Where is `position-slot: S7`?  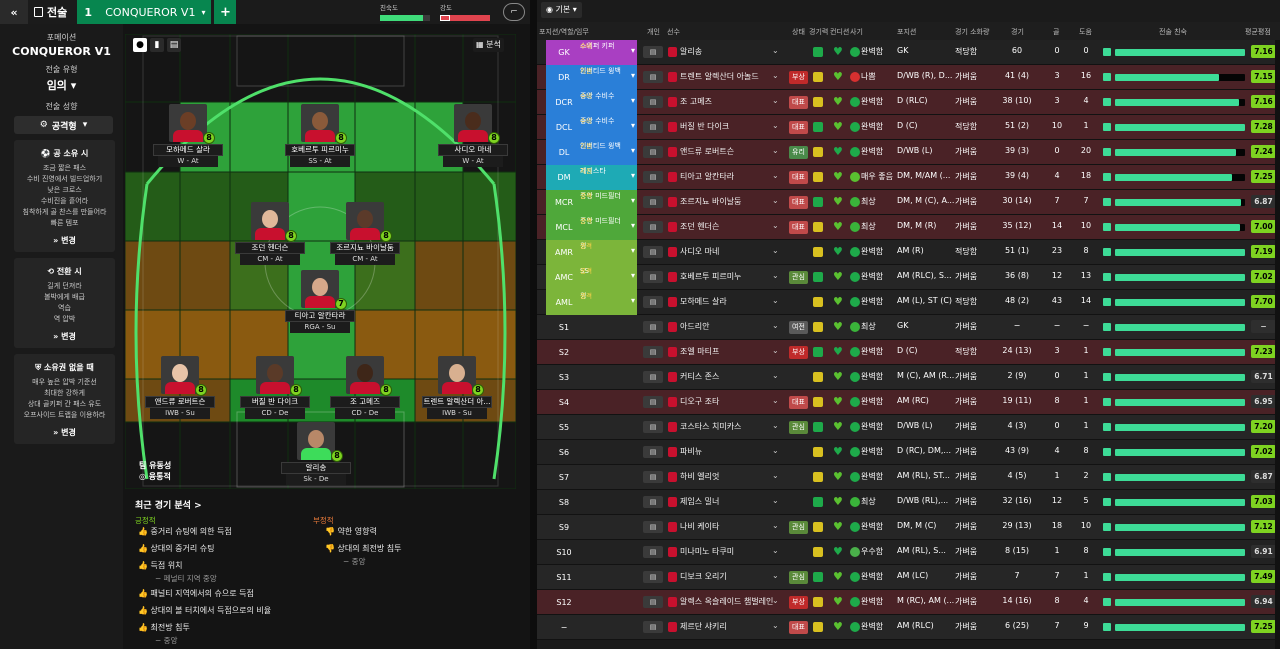 position-slot: S7 is located at coordinates (564, 477).